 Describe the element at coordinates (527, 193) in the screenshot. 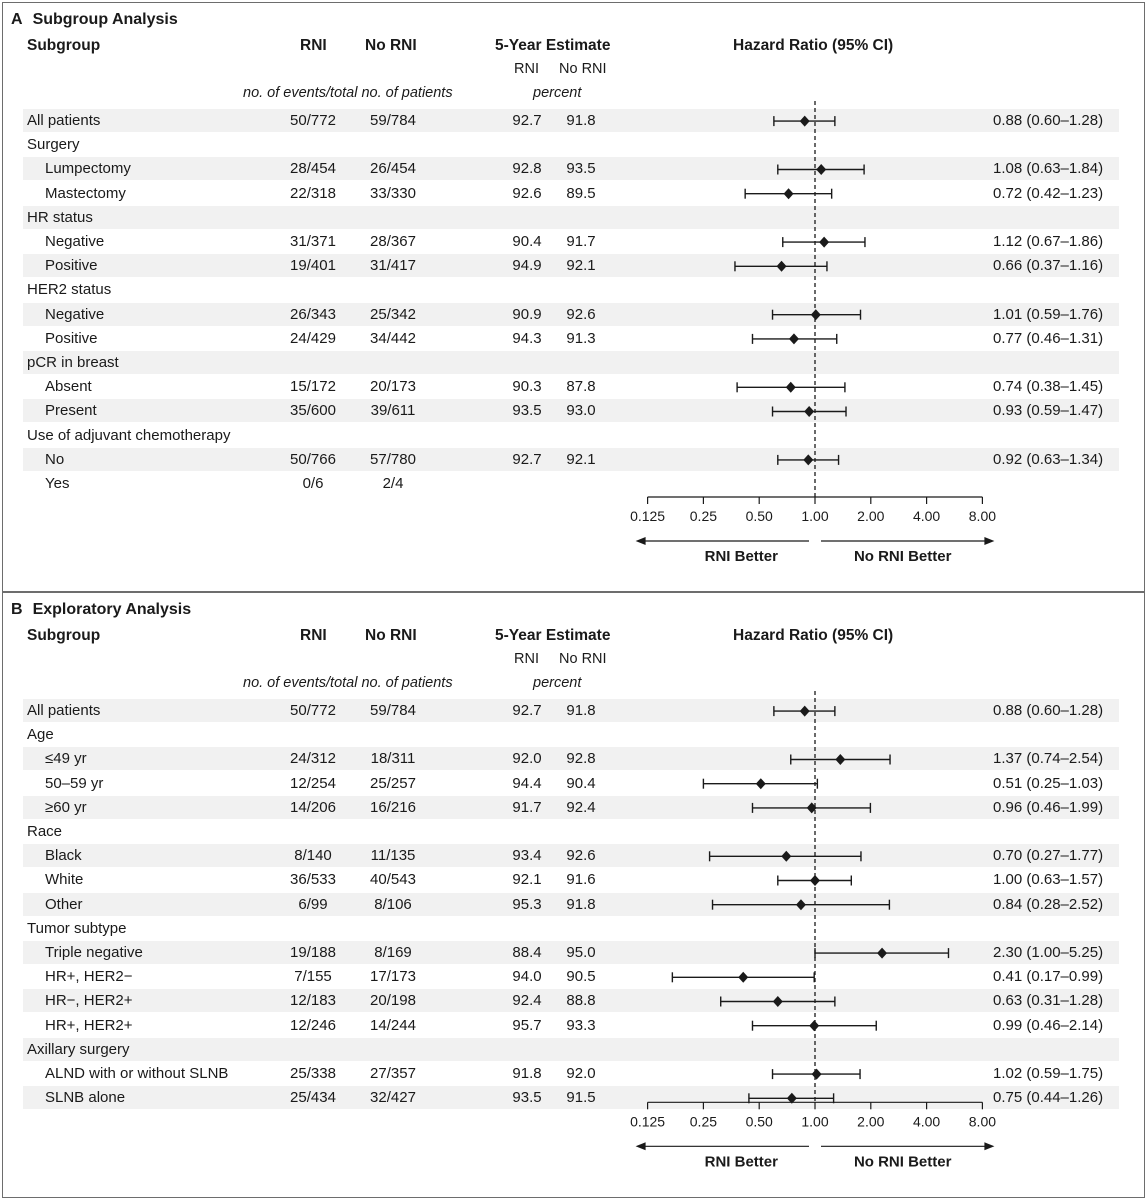

I see `estimate-rni: 92.6` at that location.